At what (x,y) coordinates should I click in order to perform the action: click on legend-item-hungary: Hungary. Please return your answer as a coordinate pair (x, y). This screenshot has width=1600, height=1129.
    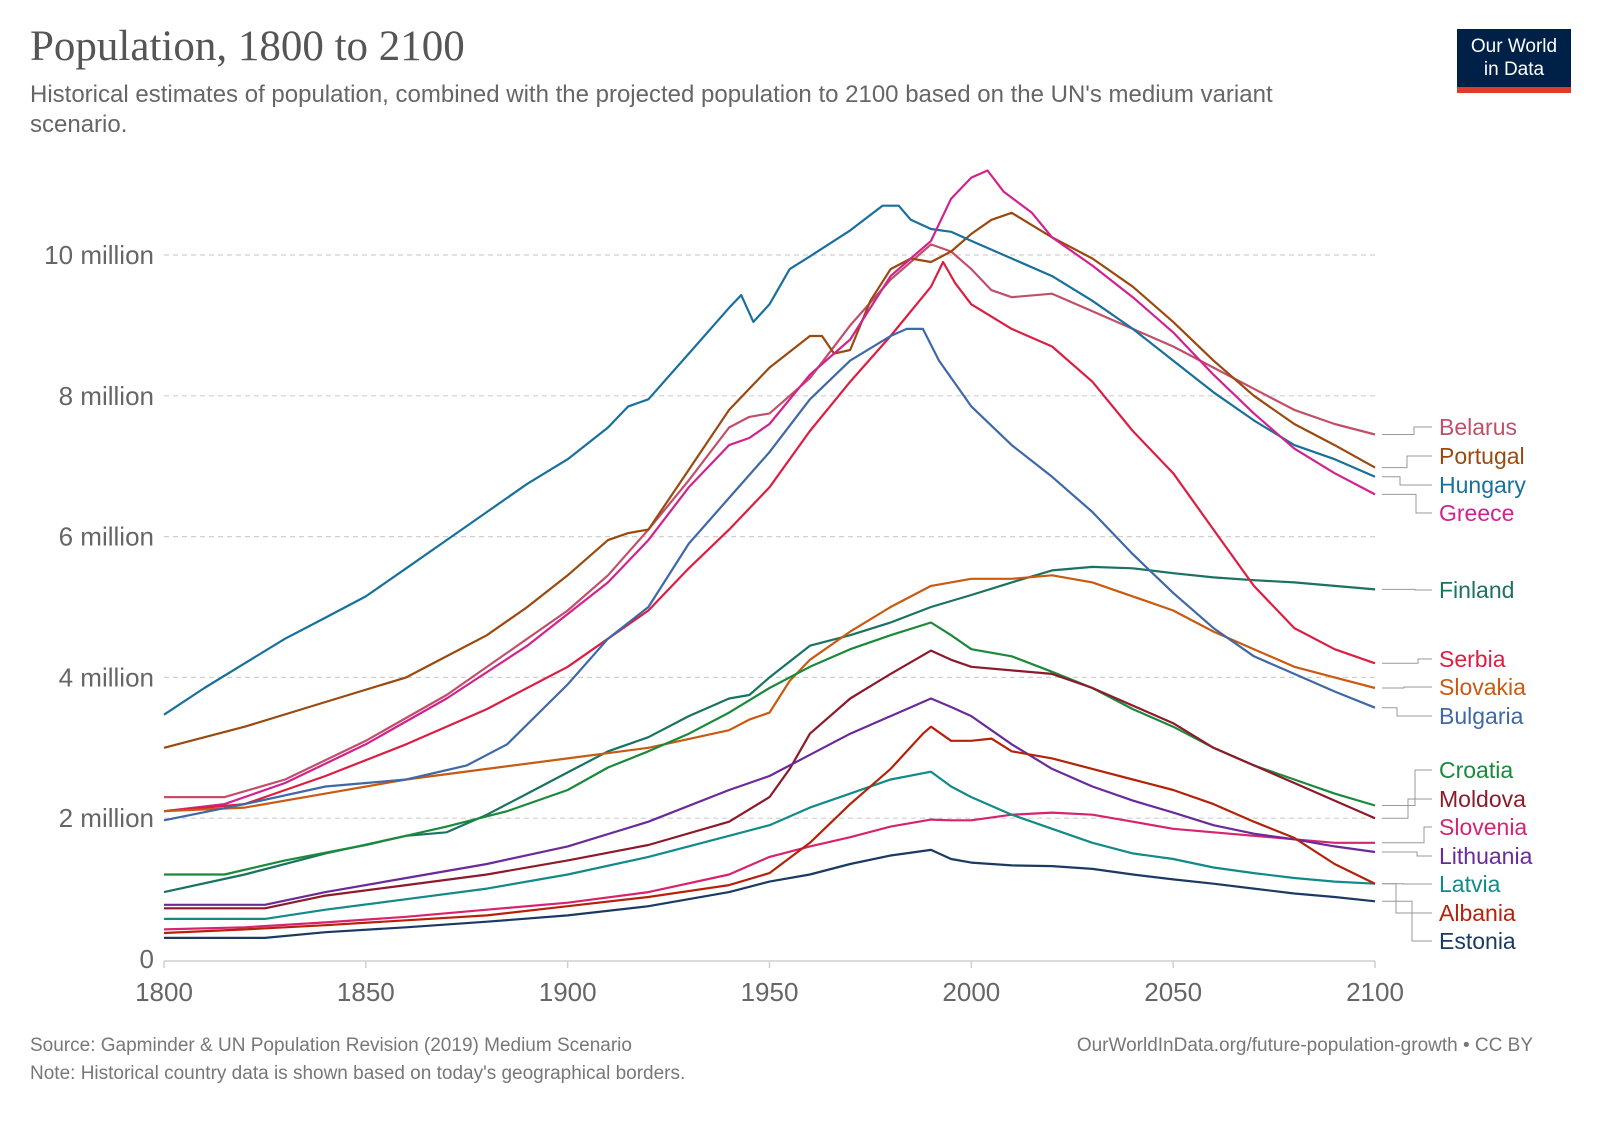
    Looking at the image, I should click on (1454, 485).